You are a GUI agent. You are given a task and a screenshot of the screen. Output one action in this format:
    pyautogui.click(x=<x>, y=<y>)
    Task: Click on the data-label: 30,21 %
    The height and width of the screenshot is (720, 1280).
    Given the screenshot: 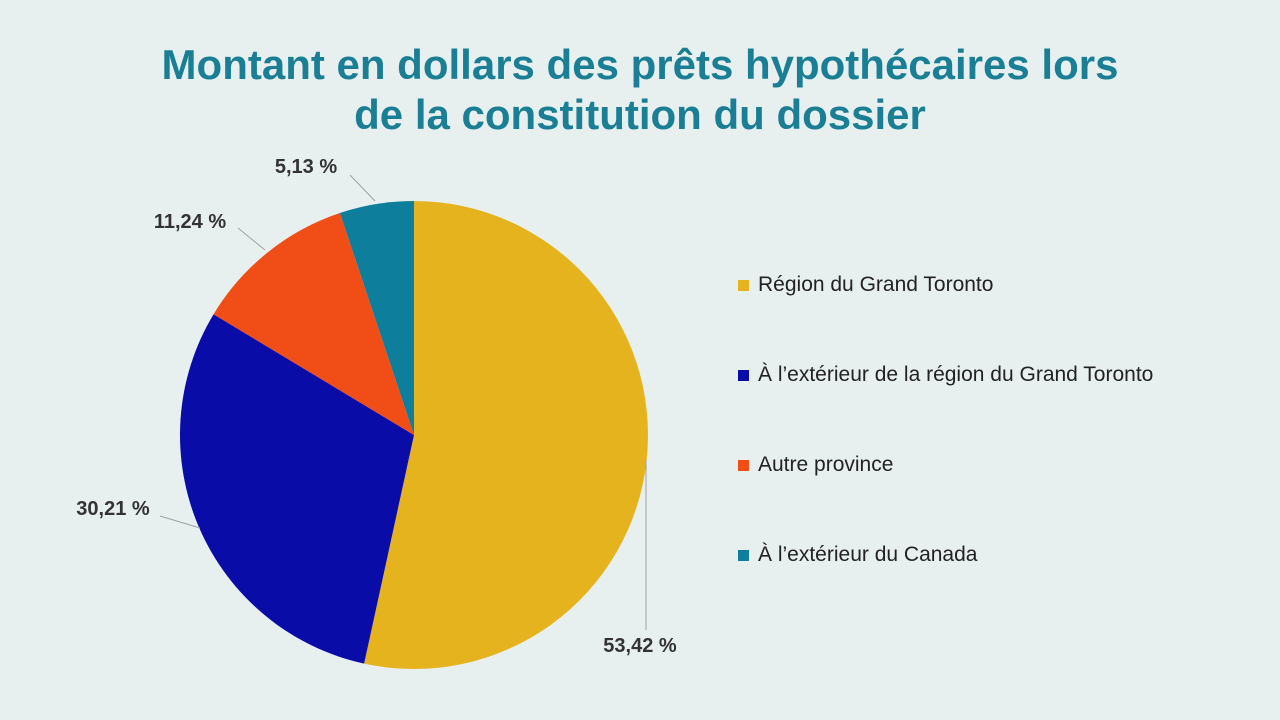 What is the action you would take?
    pyautogui.click(x=113, y=509)
    